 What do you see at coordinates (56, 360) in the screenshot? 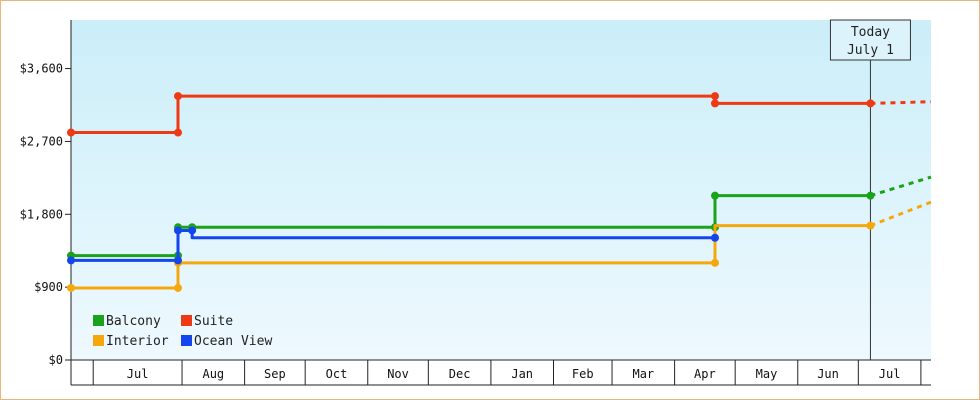
I see `y-tick-label: $0` at bounding box center [56, 360].